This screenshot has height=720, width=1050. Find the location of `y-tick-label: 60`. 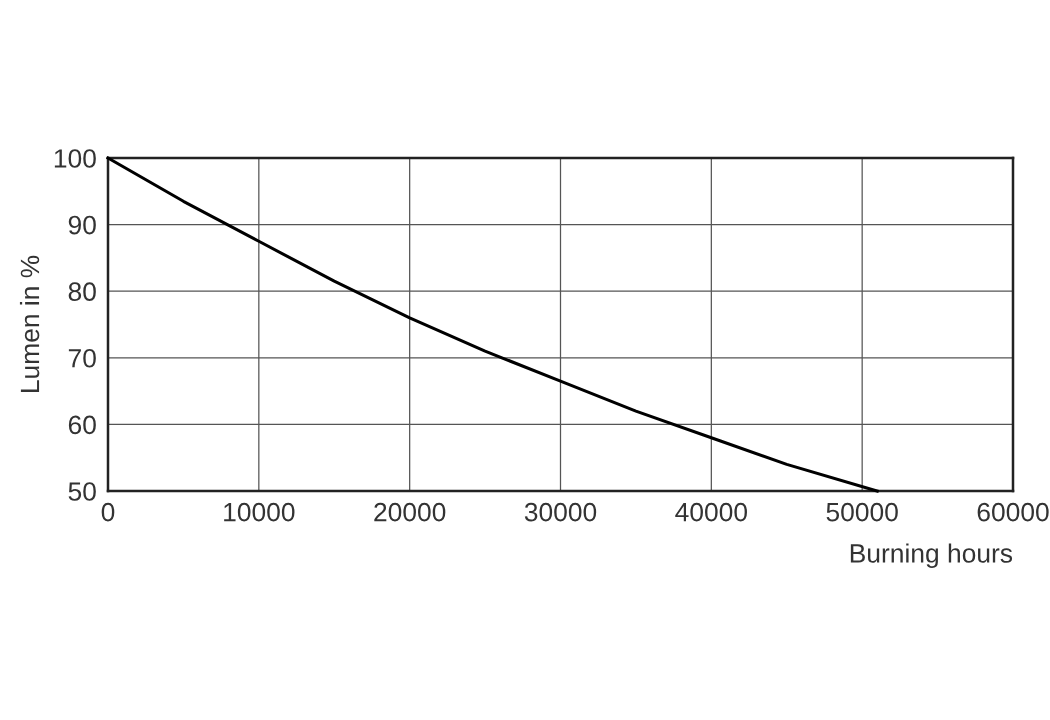

y-tick-label: 60 is located at coordinates (82, 425).